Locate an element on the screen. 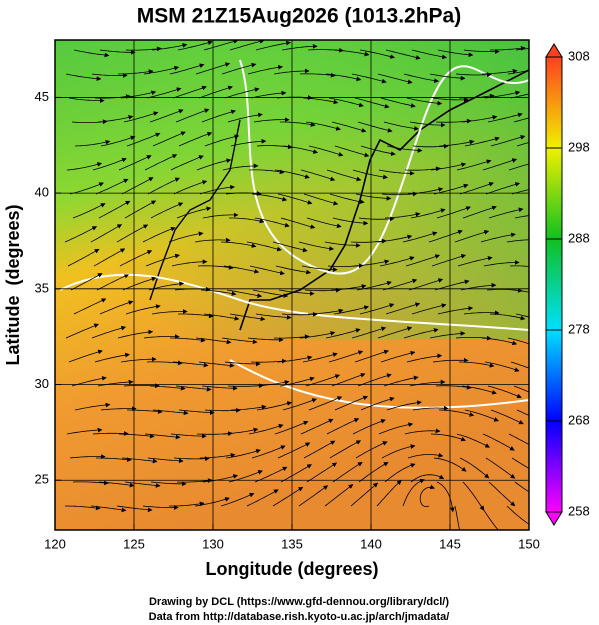 This screenshot has width=599, height=625. colorbar-tick-label: 298 is located at coordinates (579, 146).